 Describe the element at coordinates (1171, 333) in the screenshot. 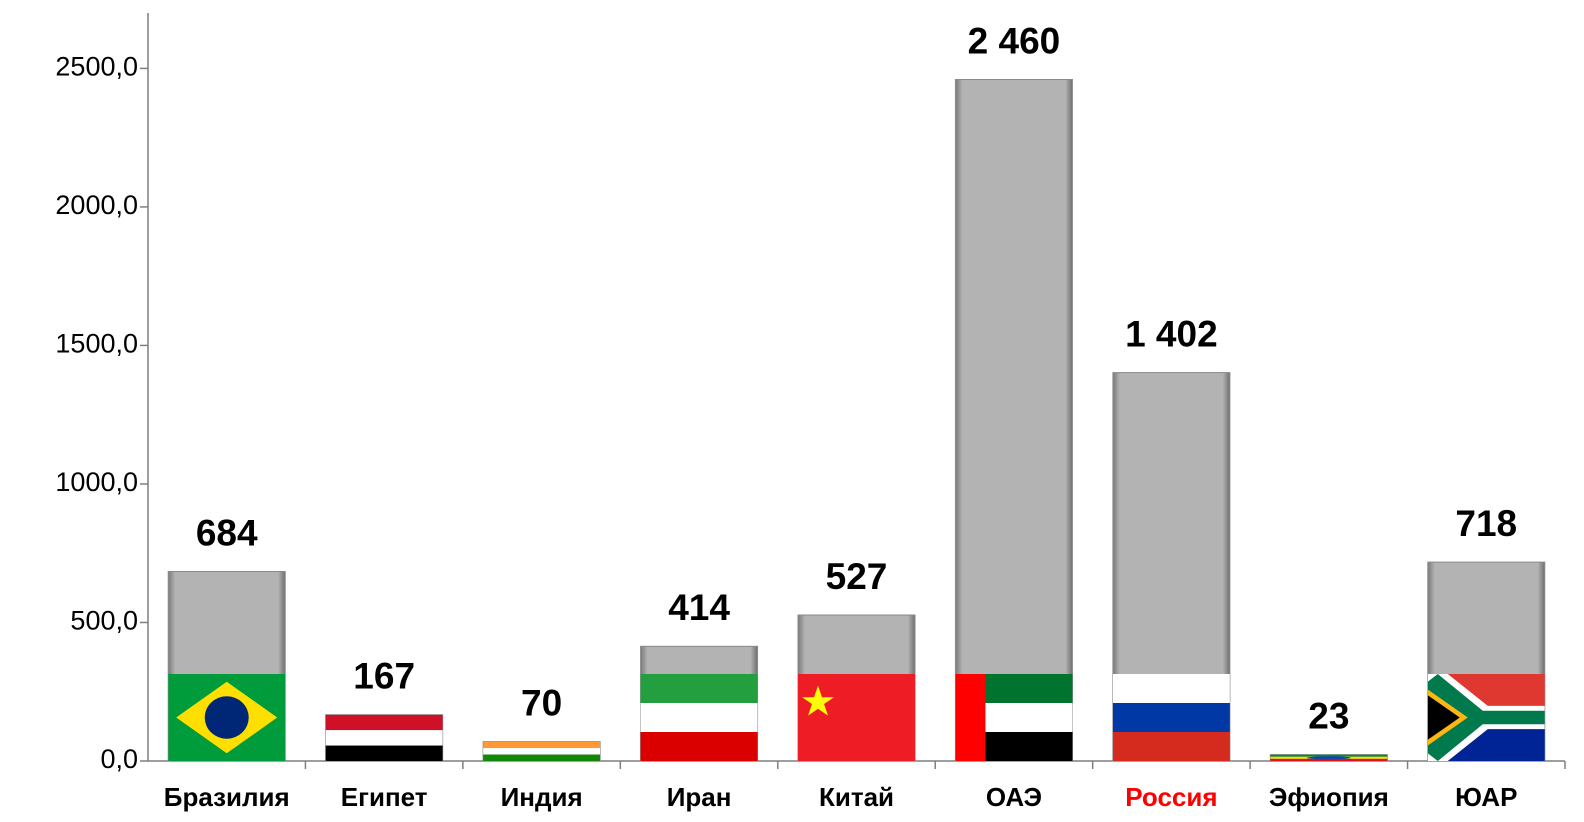

I see `value-label: 1 402` at that location.